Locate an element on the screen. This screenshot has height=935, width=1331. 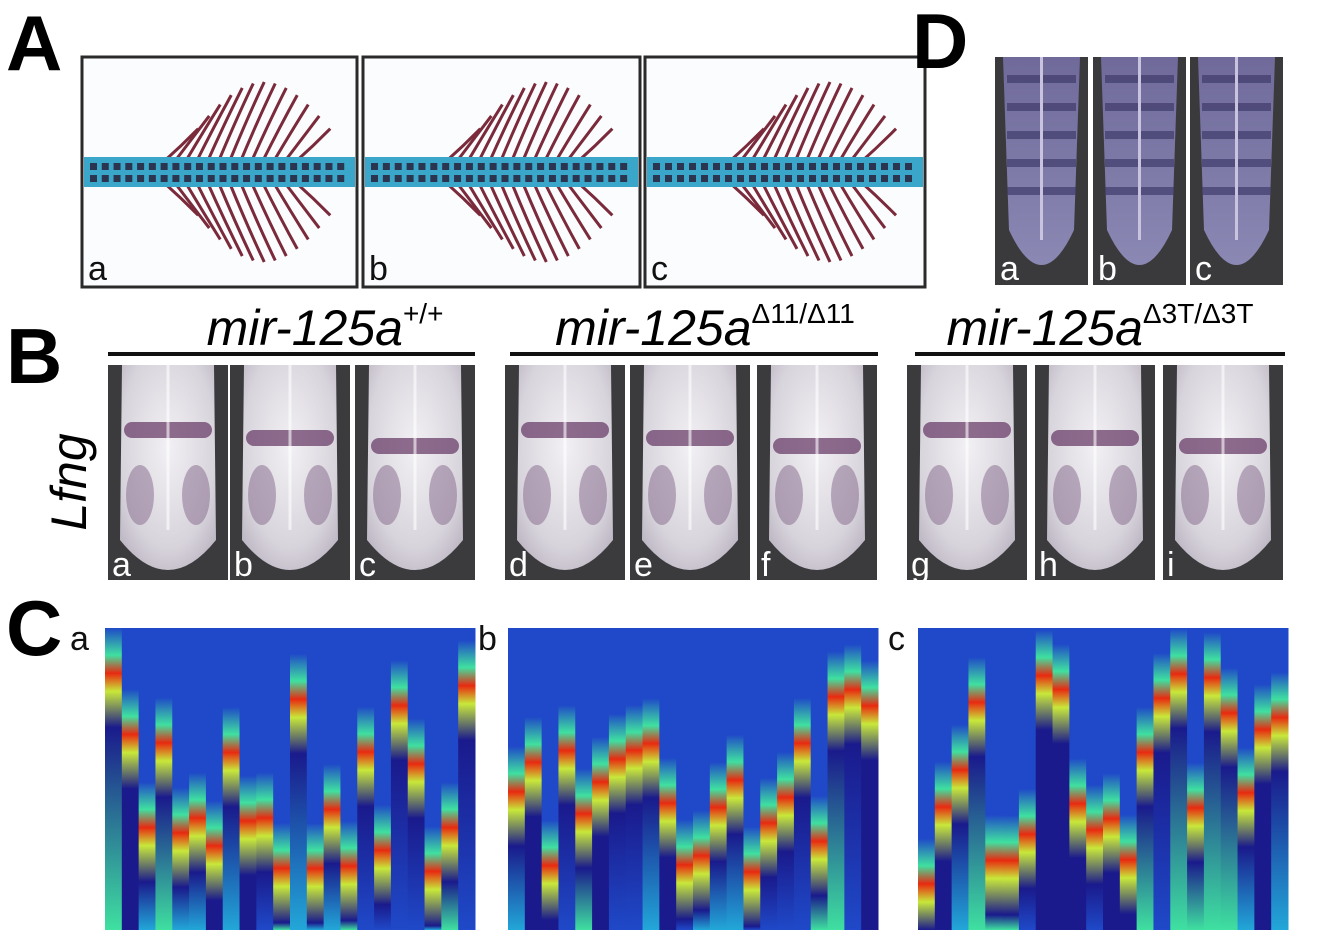
genotype-title: mir-125a+/+ is located at coordinates (325, 327).